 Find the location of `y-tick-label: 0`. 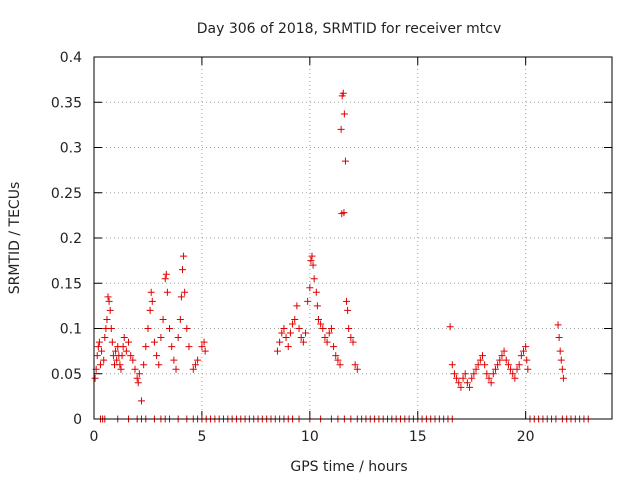

y-tick-label: 0 is located at coordinates (77, 420).